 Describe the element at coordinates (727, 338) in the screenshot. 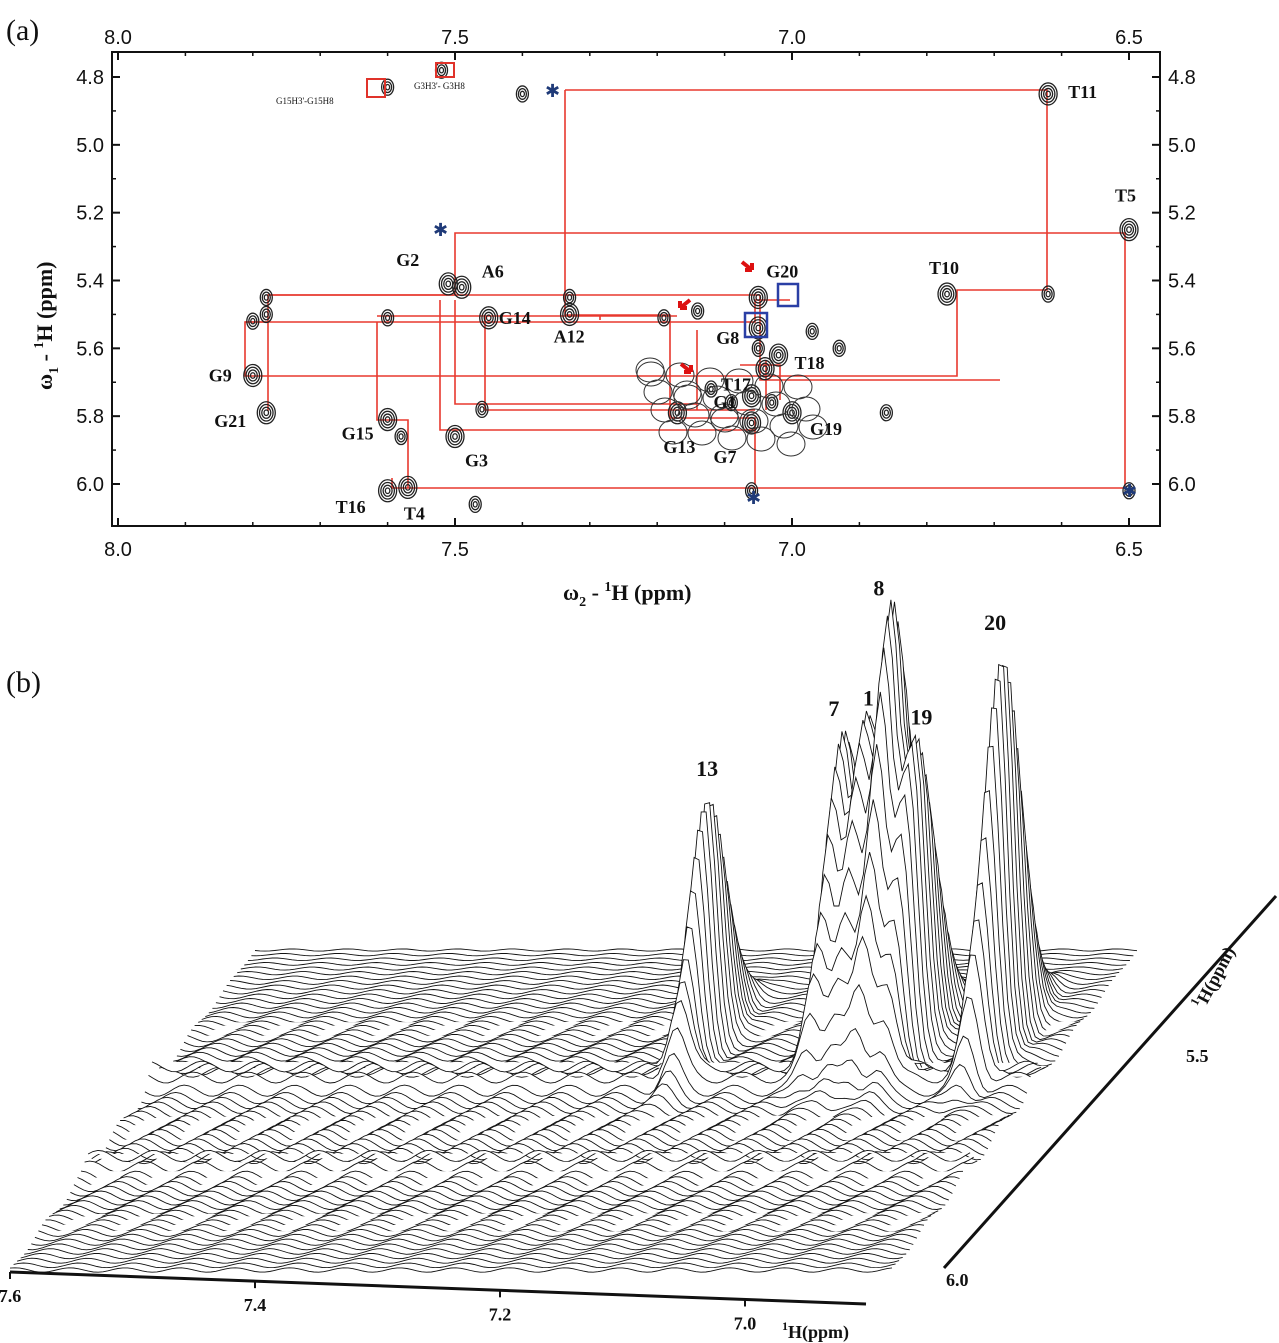

I see `peak-label-g8: G8` at that location.